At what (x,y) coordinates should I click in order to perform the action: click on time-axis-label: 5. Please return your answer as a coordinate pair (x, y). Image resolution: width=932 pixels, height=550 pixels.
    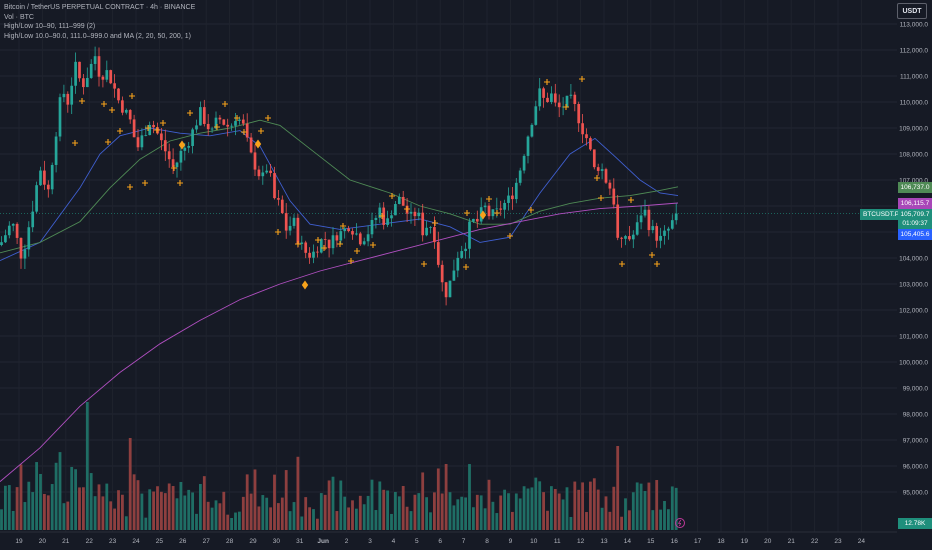
    Looking at the image, I should click on (417, 541).